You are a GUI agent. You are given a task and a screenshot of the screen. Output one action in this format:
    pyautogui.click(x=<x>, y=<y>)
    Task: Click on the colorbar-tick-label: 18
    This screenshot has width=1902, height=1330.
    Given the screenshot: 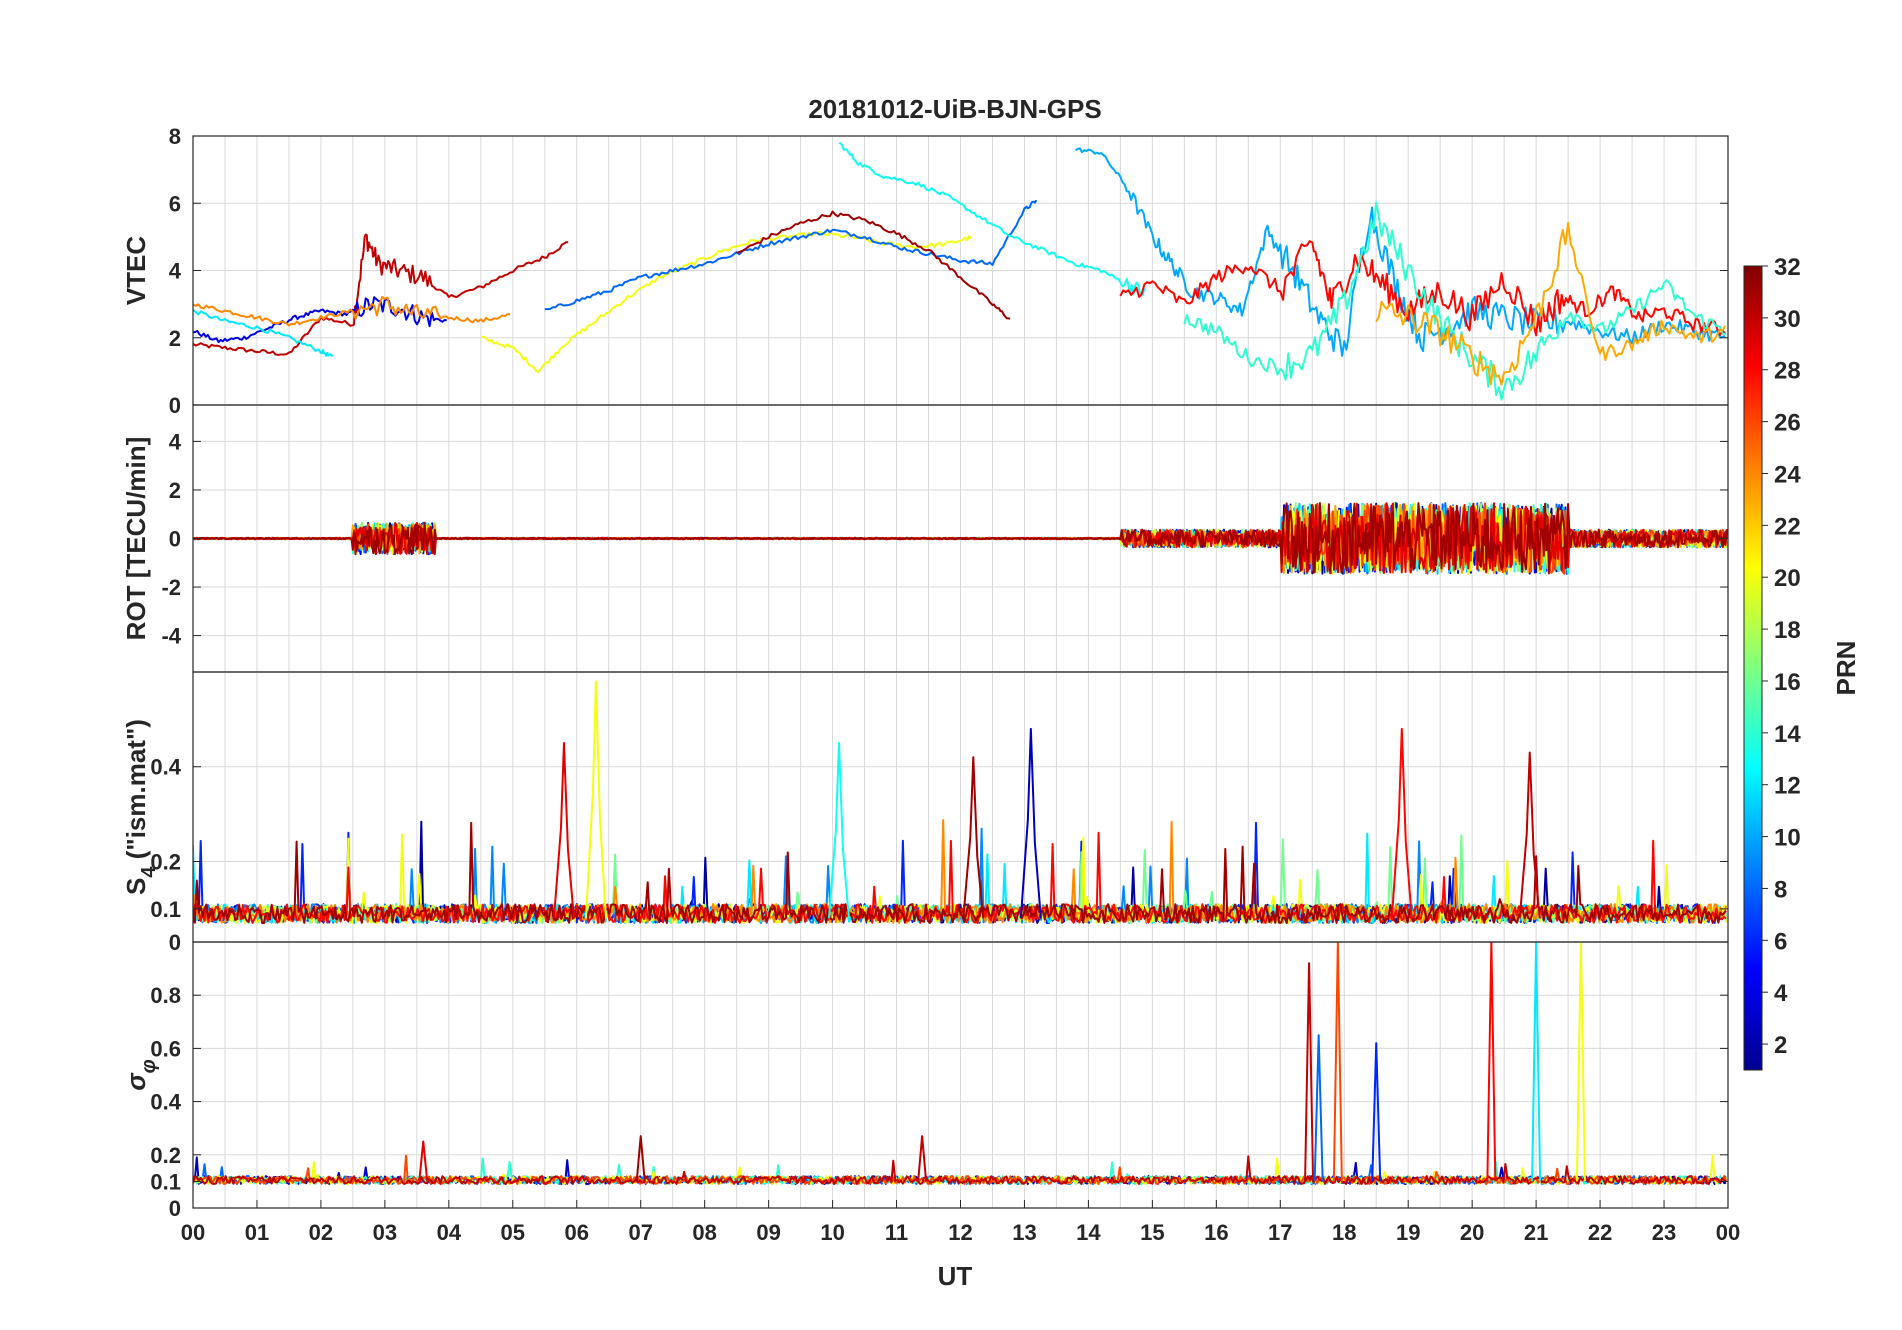 What is the action you would take?
    pyautogui.click(x=1787, y=630)
    